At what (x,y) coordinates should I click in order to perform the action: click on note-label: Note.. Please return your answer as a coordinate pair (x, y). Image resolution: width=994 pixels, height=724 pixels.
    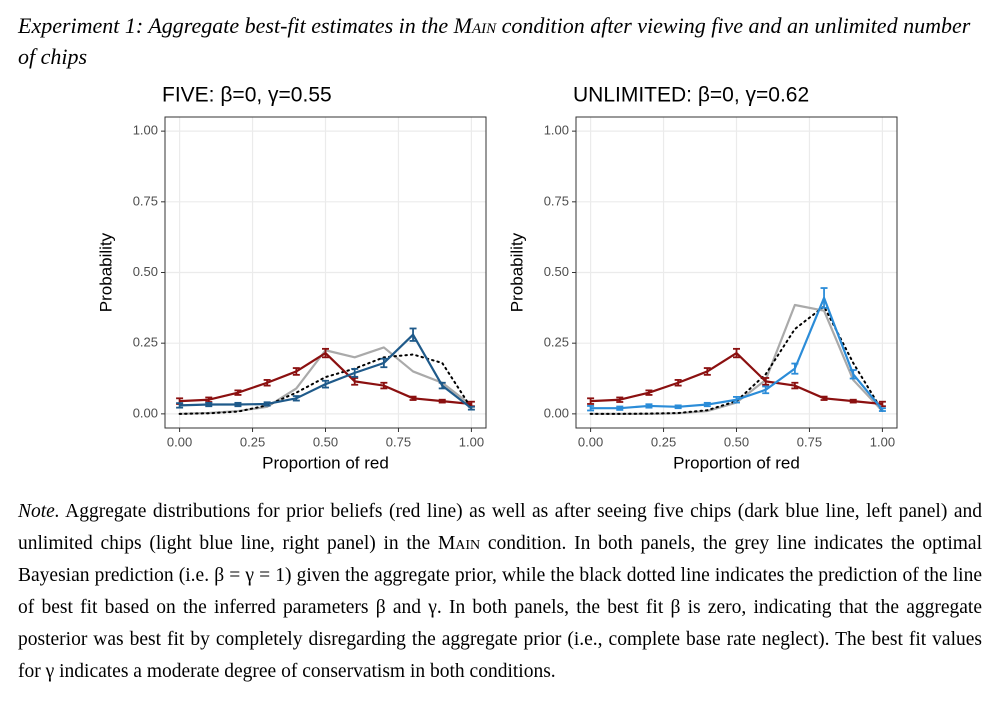
    Looking at the image, I should click on (39, 511).